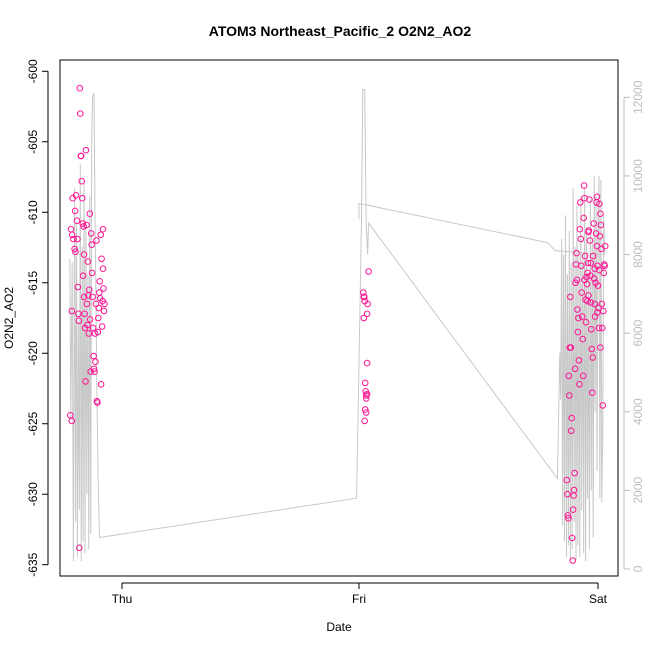 Image resolution: width=650 pixels, height=650 pixels. Describe the element at coordinates (340, 31) in the screenshot. I see `chart-title: ATOM3 Northeast_Pacific_2 O2N2_AO2` at that location.